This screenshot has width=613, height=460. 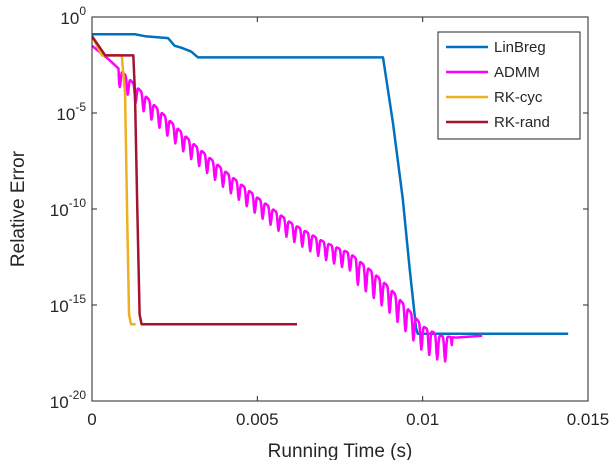 I want to click on y-tick-label: 10⁻¹⁰, so click(x=68, y=208).